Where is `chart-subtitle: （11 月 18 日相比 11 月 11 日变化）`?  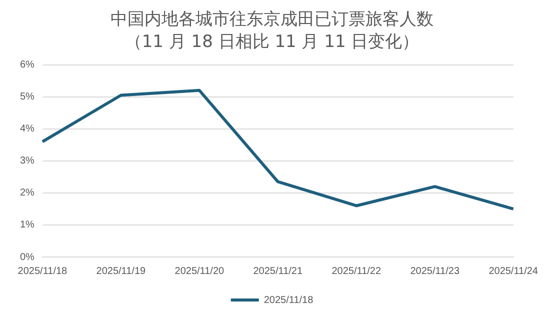
chart-subtitle: （11 月 18 日相比 11 月 11 日变化） is located at coordinates (272, 42).